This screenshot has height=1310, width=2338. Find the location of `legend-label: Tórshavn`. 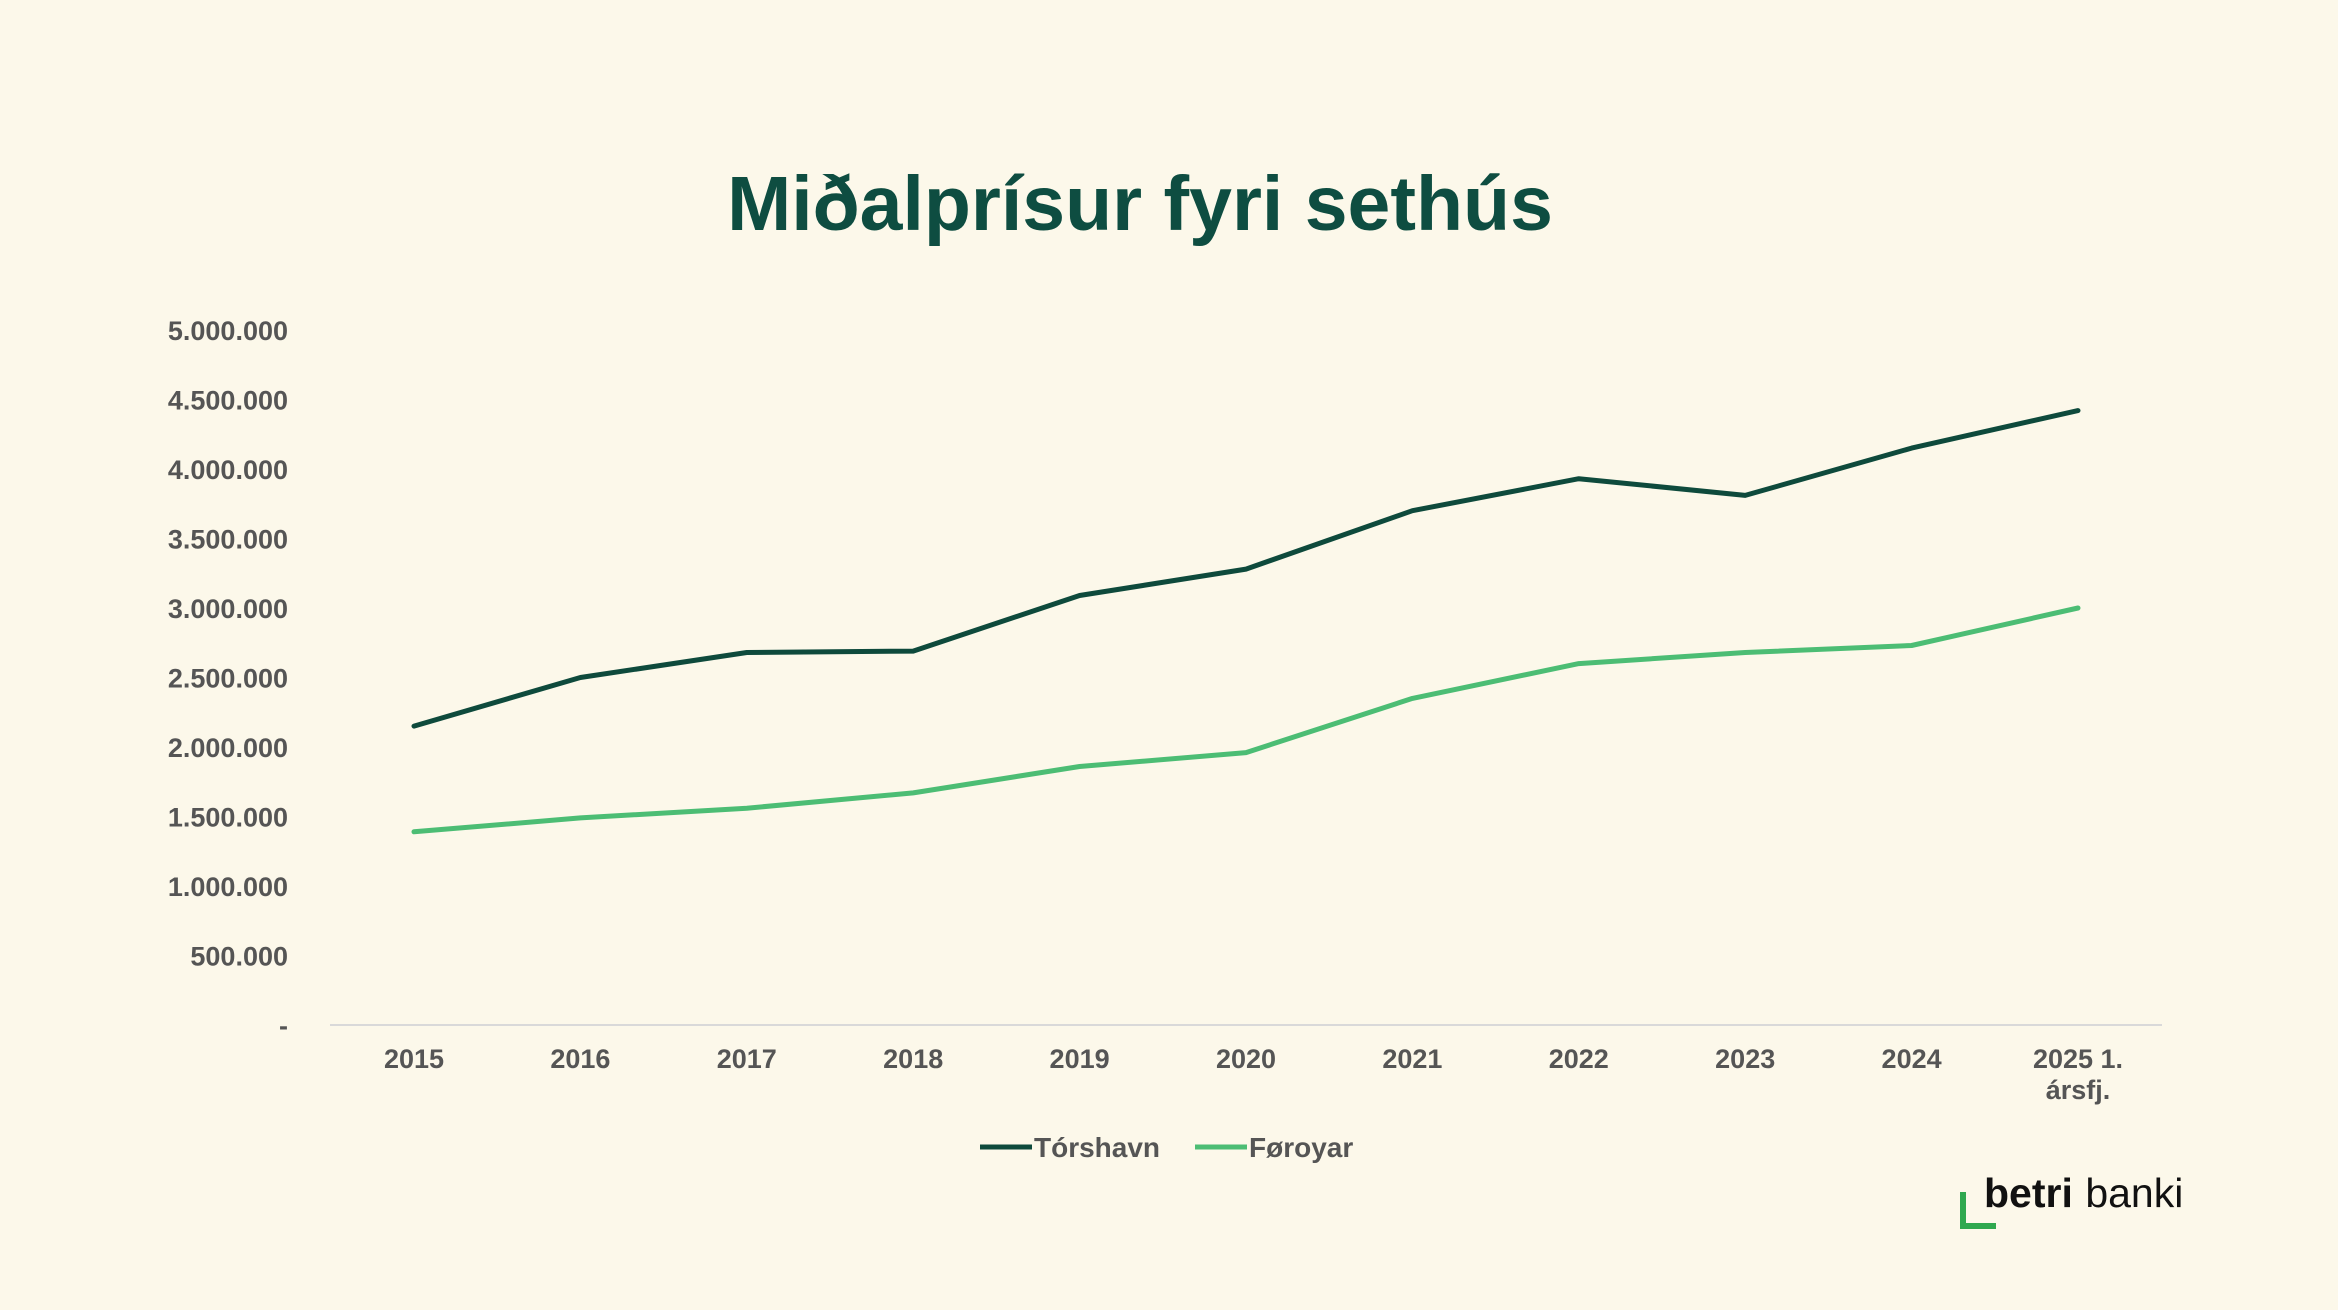

legend-label: Tórshavn is located at coordinates (1097, 1147).